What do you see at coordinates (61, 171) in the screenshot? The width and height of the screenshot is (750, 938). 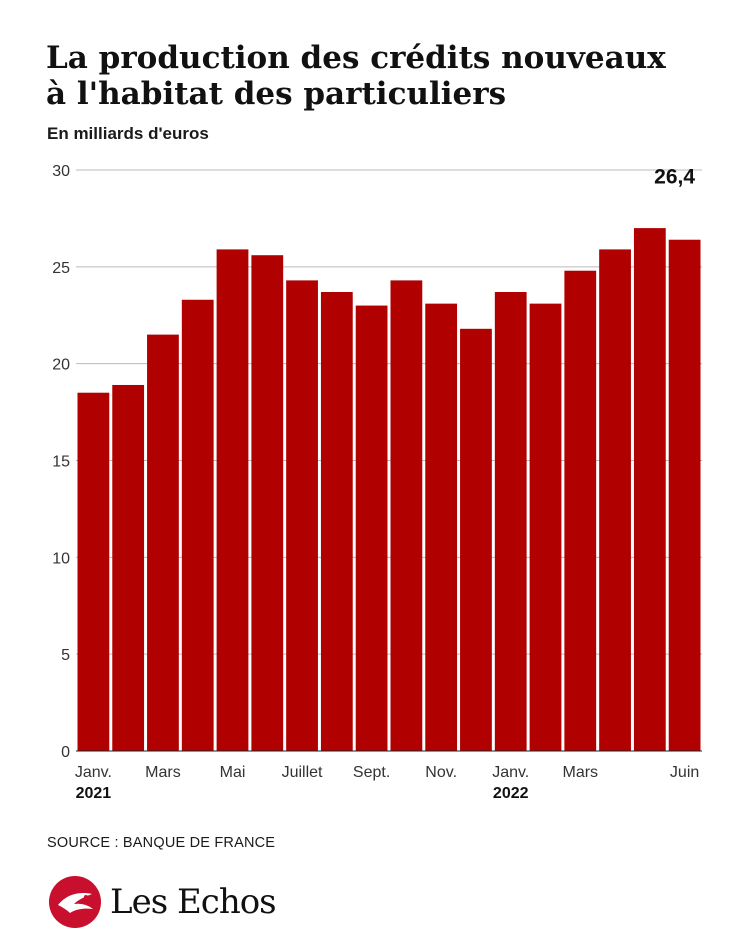 I see `y-tick-label: 30` at bounding box center [61, 171].